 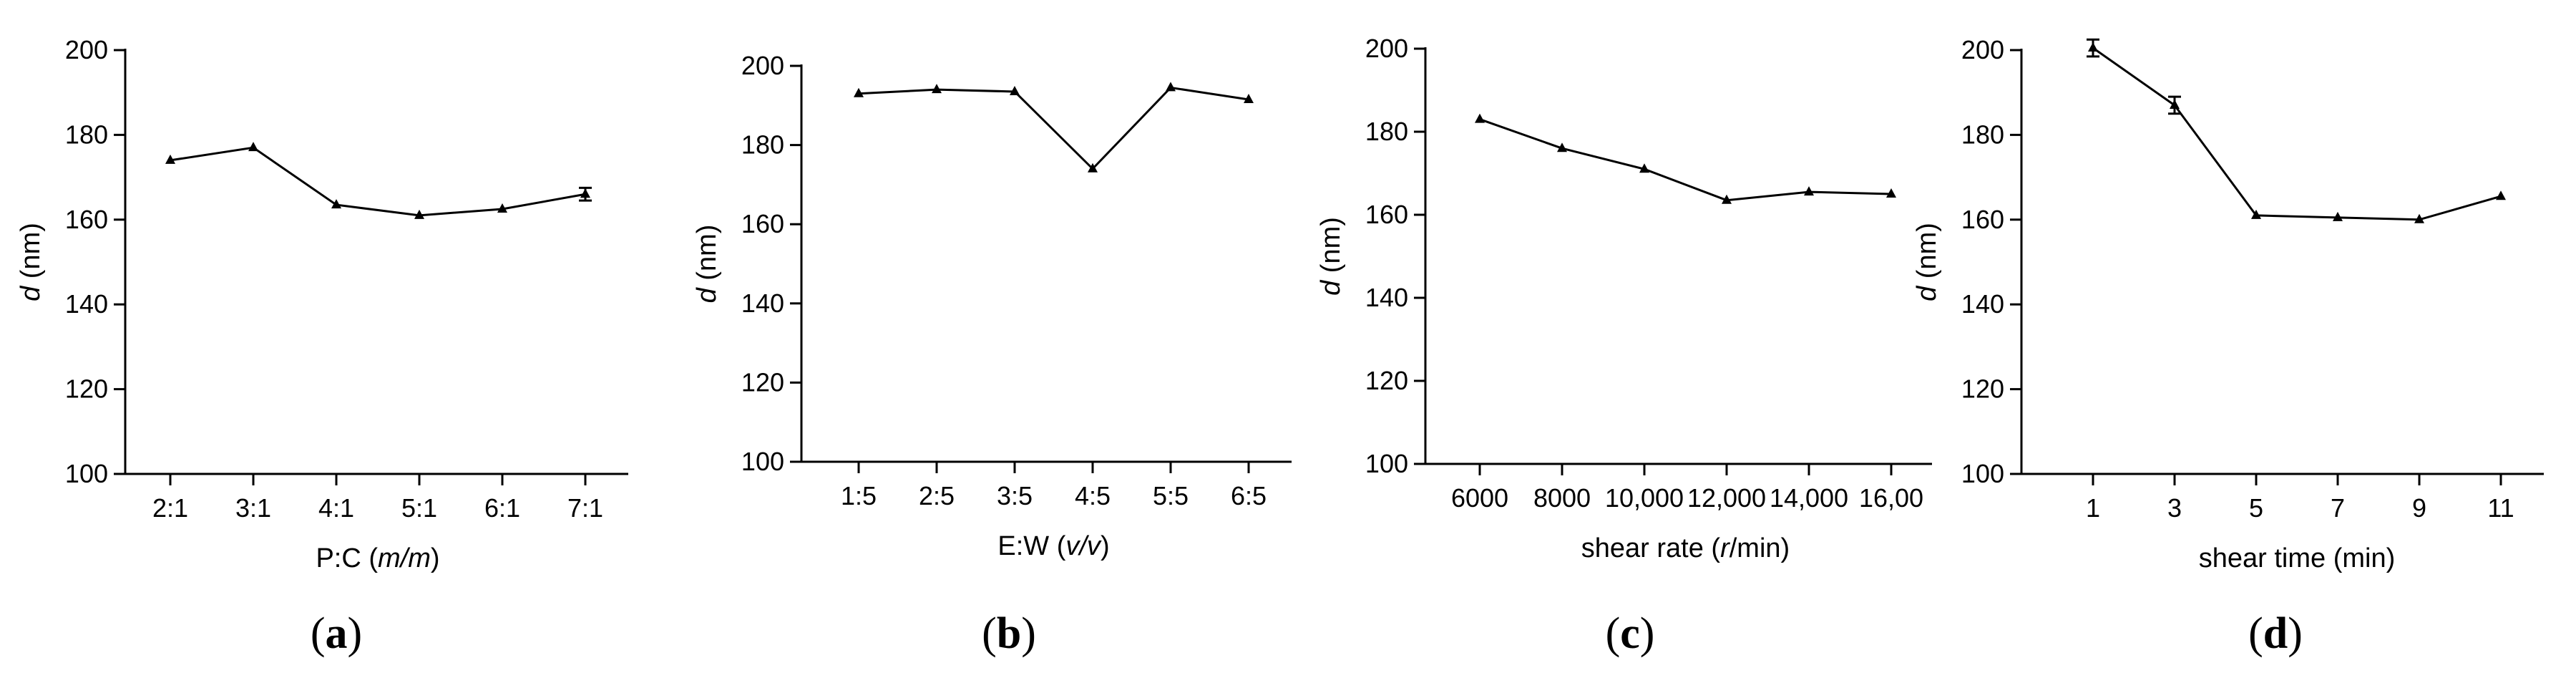 I want to click on x-axis-title-post: /min), so click(x=1759, y=548).